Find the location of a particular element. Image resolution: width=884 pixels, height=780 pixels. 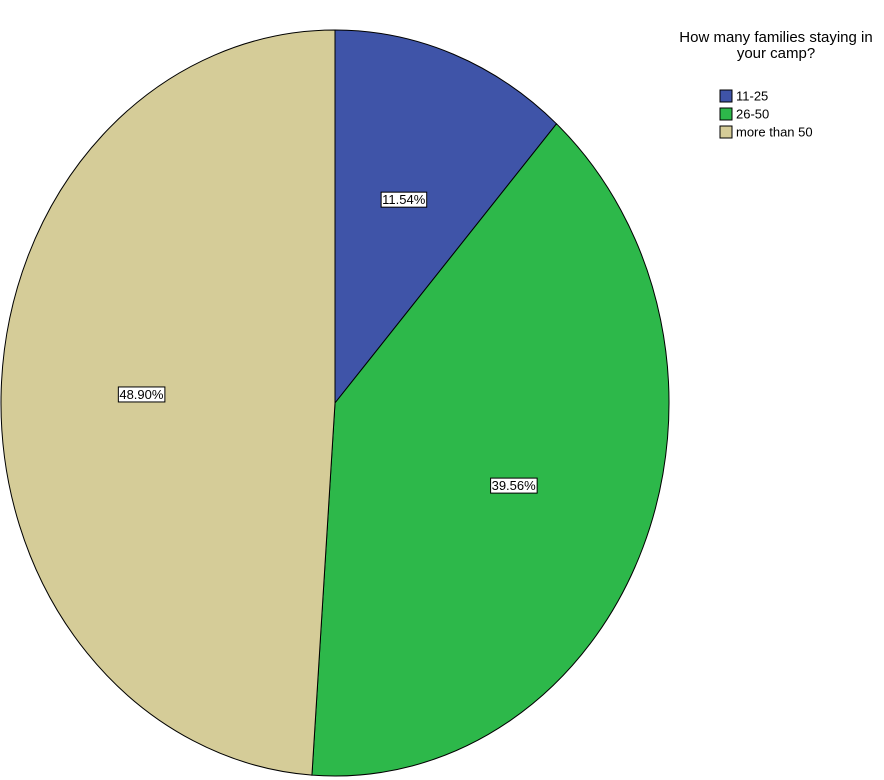

data-label: 11.54% is located at coordinates (404, 199).